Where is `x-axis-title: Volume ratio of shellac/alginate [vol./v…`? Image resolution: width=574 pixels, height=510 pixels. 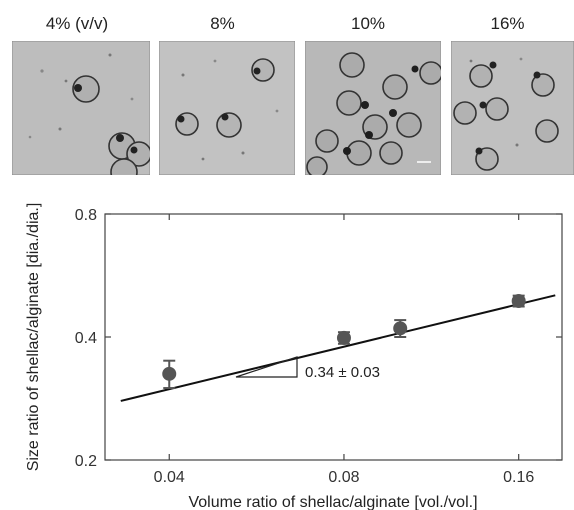 x-axis-title: Volume ratio of shellac/alginate [vol./v… is located at coordinates (332, 502).